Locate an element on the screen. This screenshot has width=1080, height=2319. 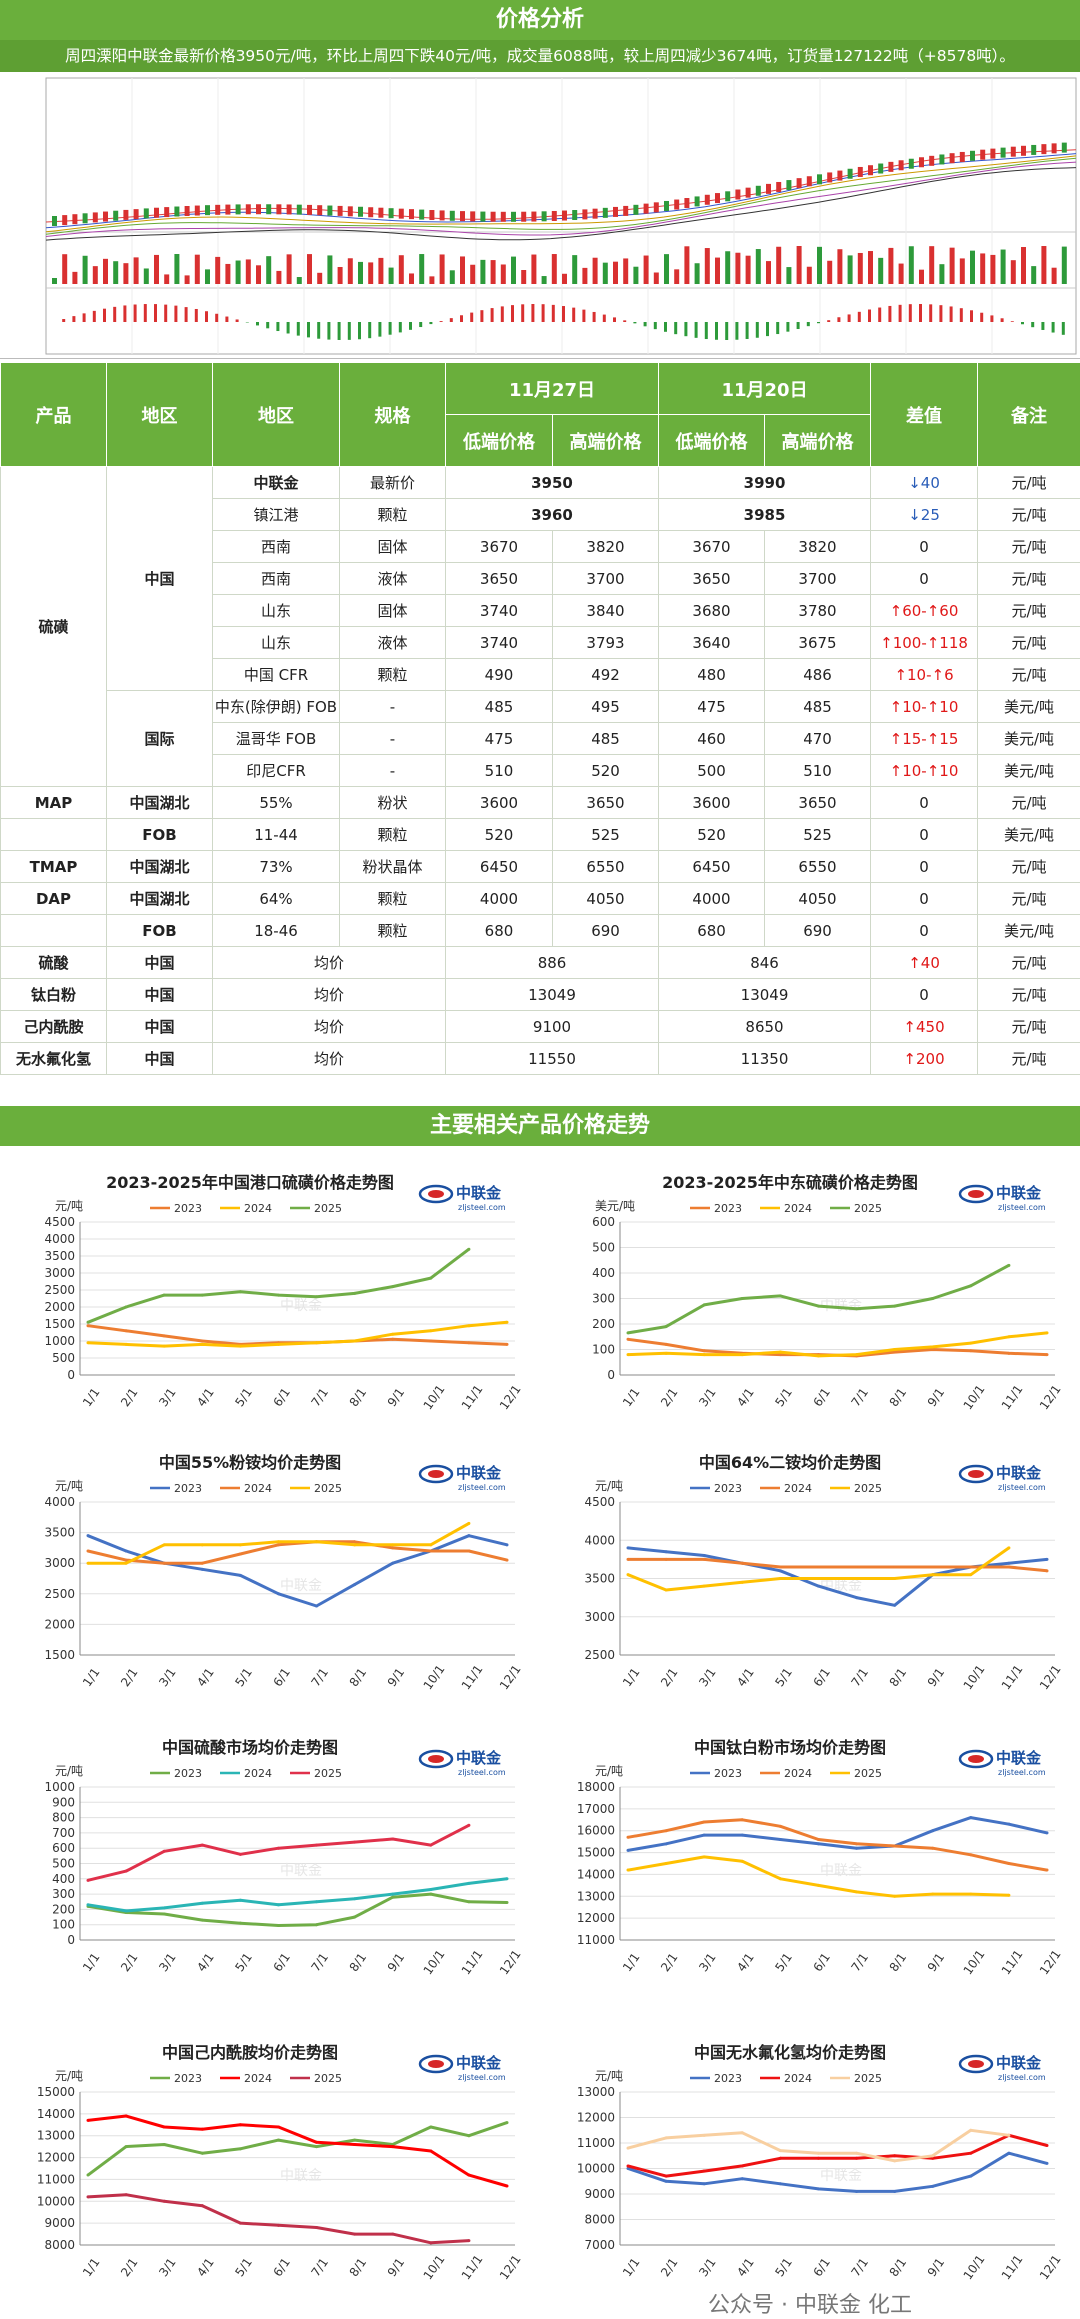
x-tick-label: 4/1 is located at coordinates (745, 1677).